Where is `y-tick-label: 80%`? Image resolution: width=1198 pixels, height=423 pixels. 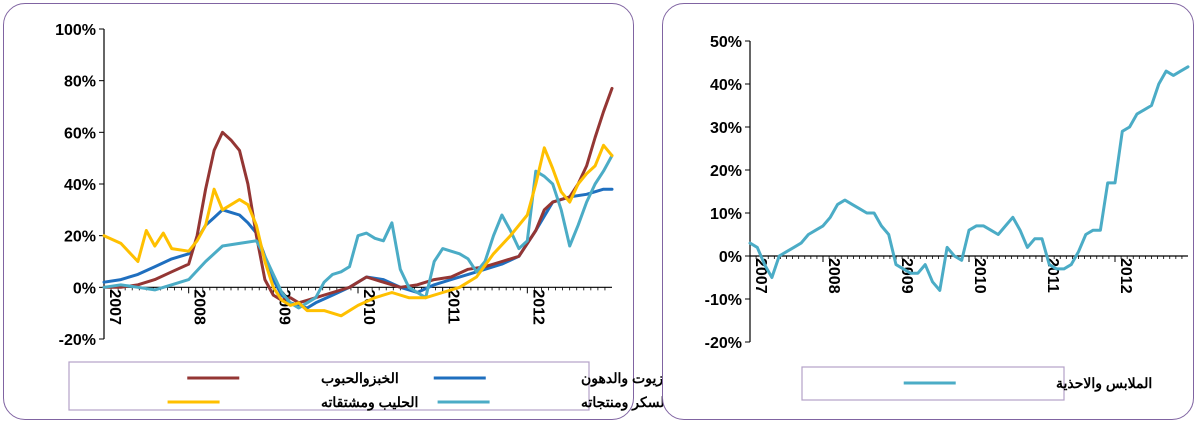 y-tick-label: 80% is located at coordinates (80, 82).